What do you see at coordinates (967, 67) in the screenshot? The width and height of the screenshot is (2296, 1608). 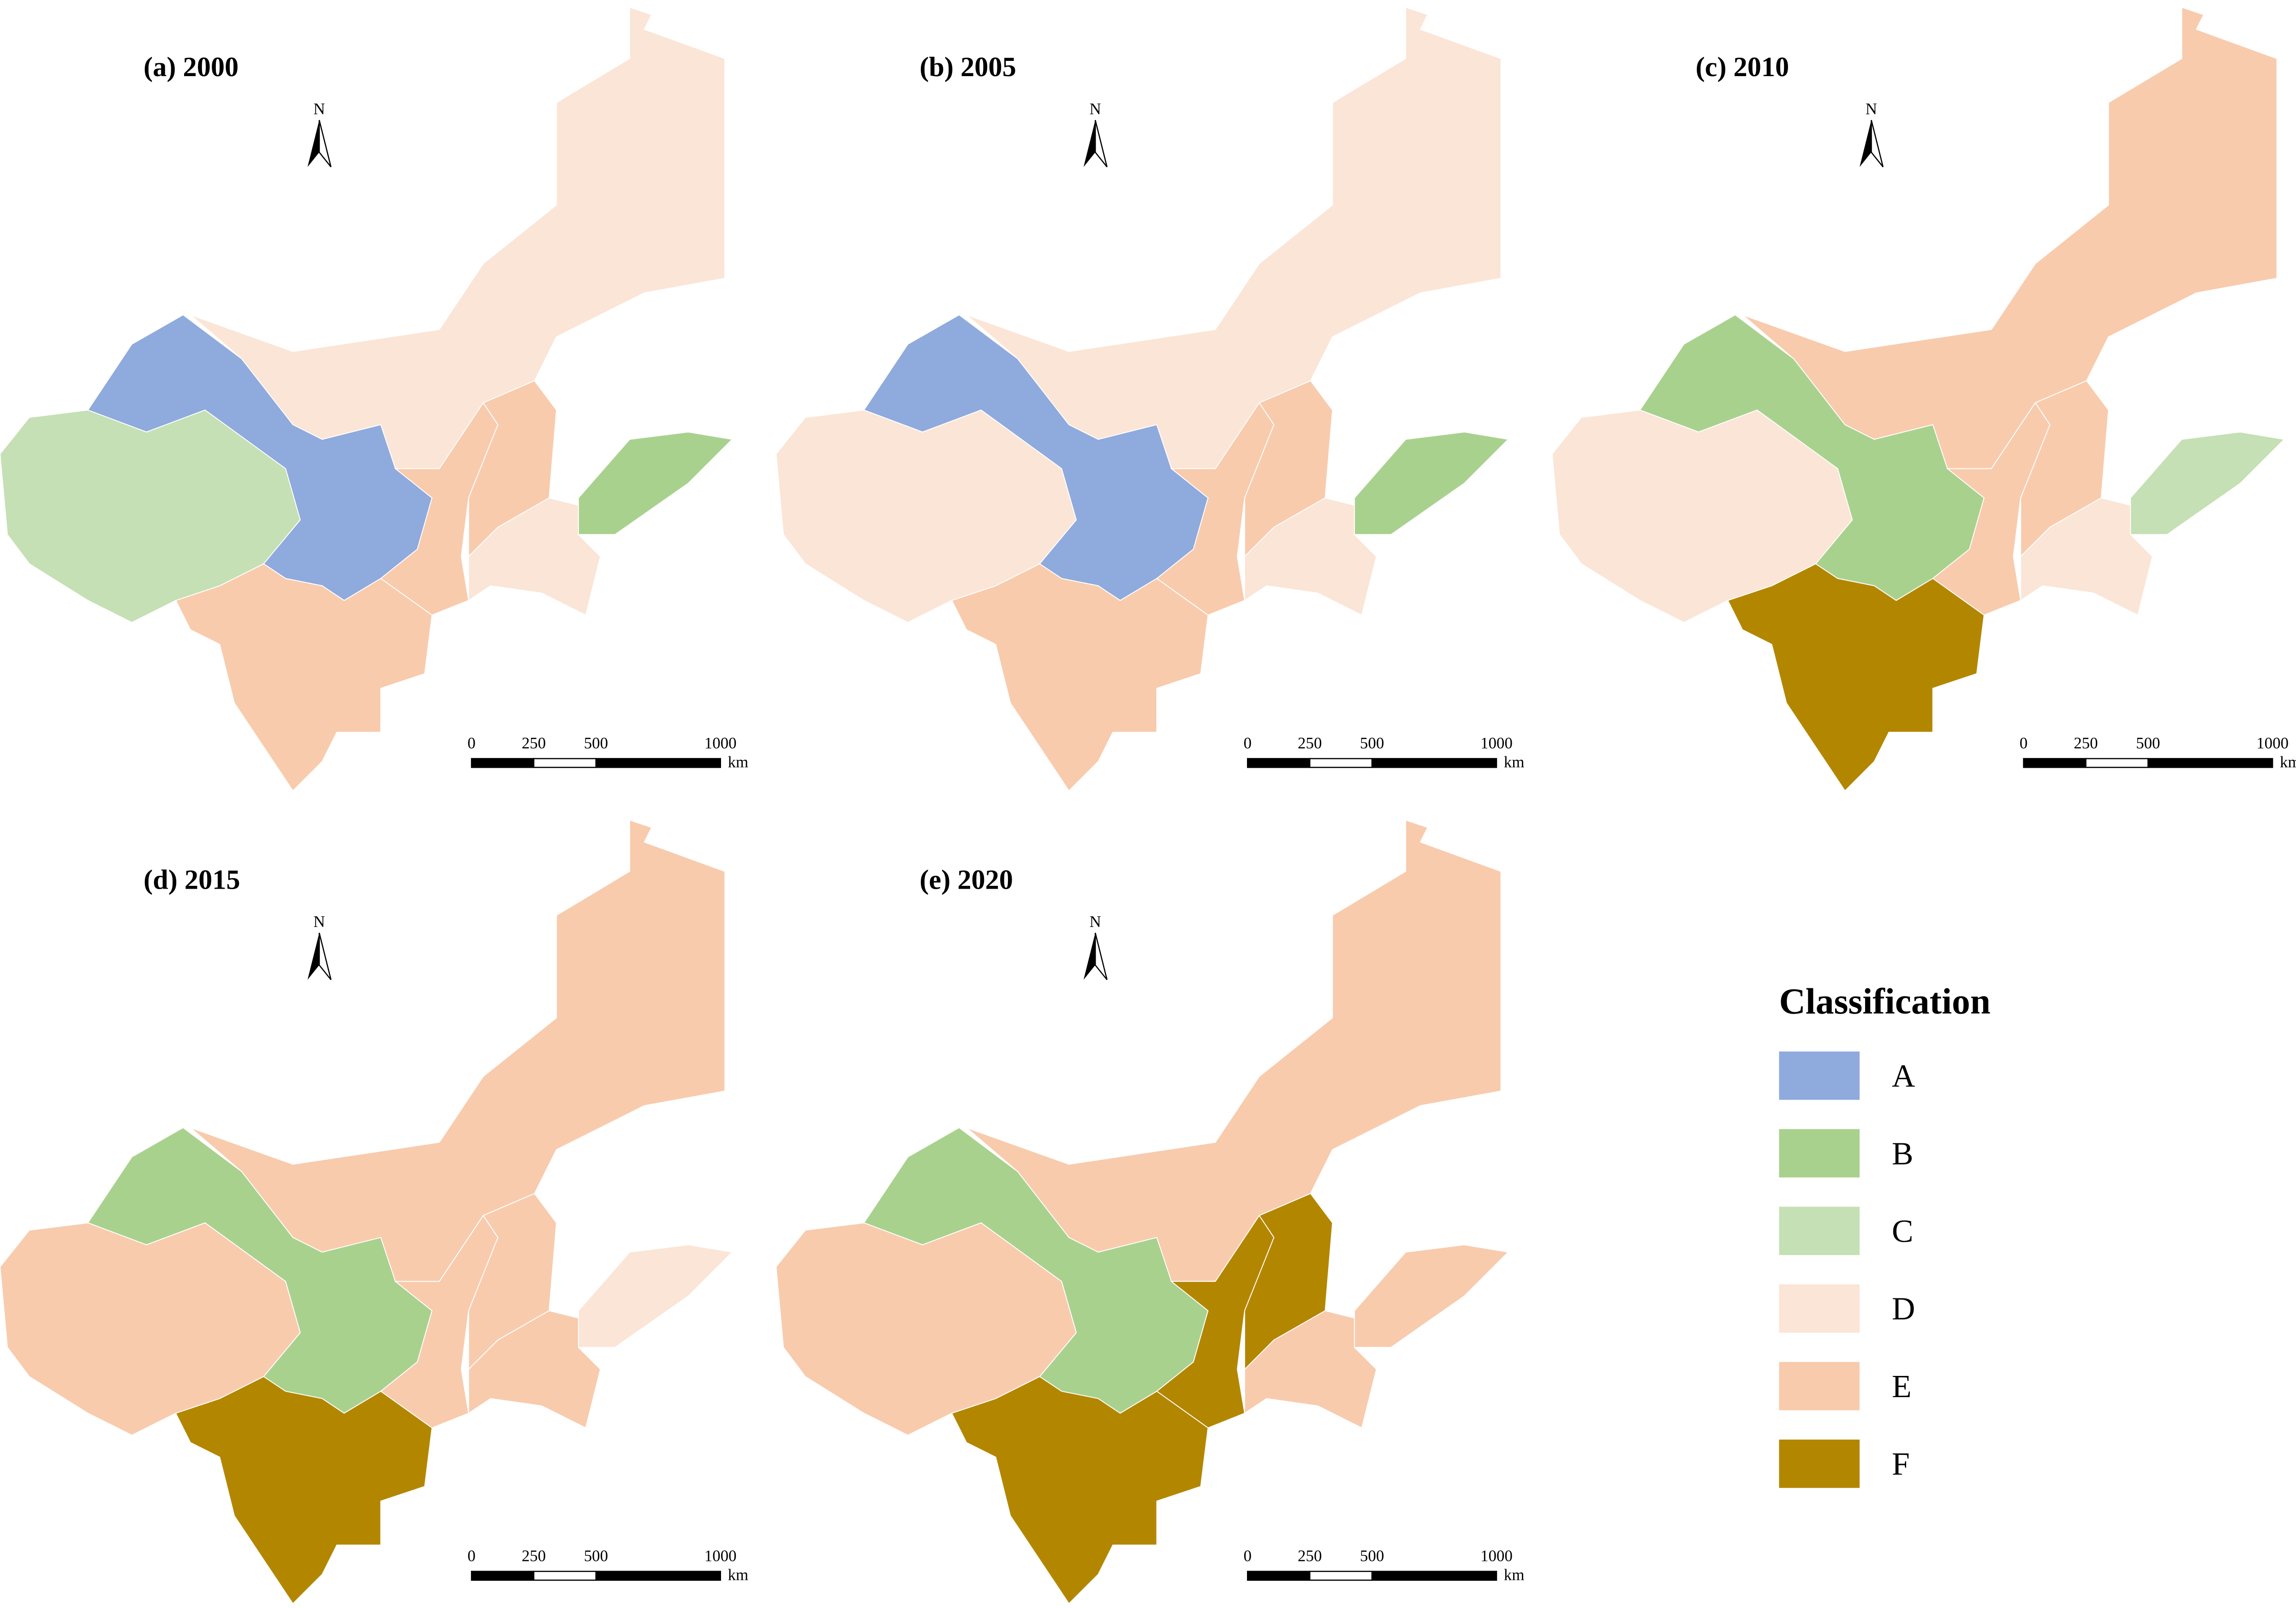 I see `panel-title: (b) 2005` at bounding box center [967, 67].